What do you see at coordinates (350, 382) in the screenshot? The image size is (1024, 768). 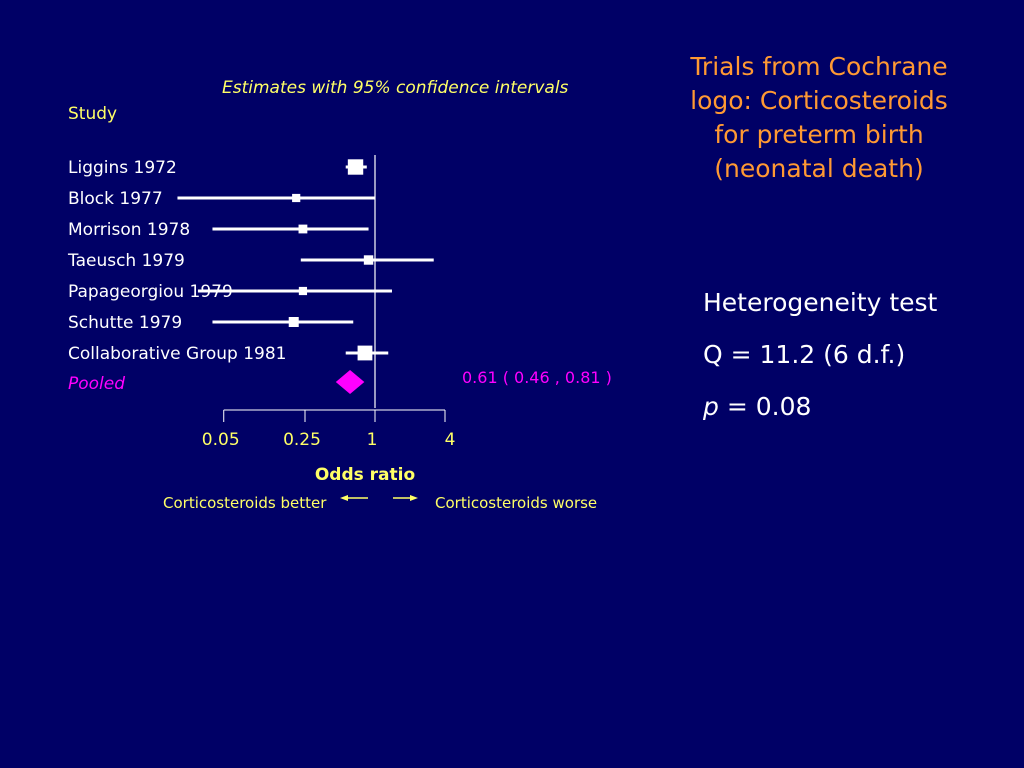 I see `pooled-diamond` at bounding box center [350, 382].